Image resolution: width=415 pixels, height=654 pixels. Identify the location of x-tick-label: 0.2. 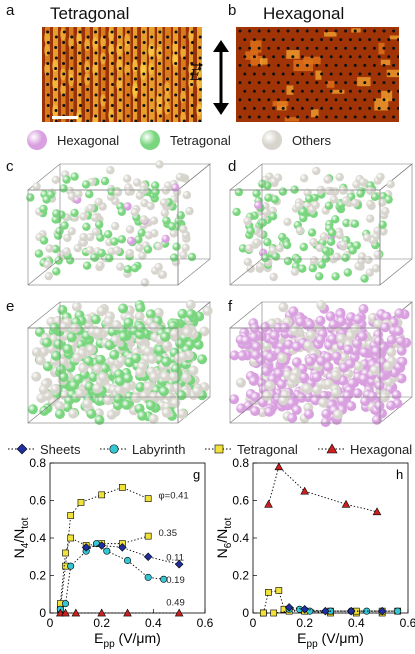
(101, 623).